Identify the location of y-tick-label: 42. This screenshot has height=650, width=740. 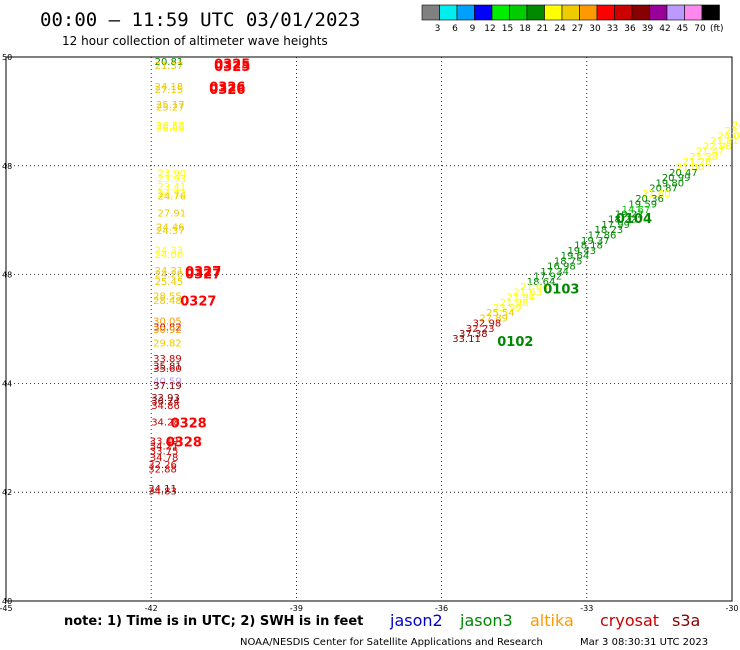
(7, 492).